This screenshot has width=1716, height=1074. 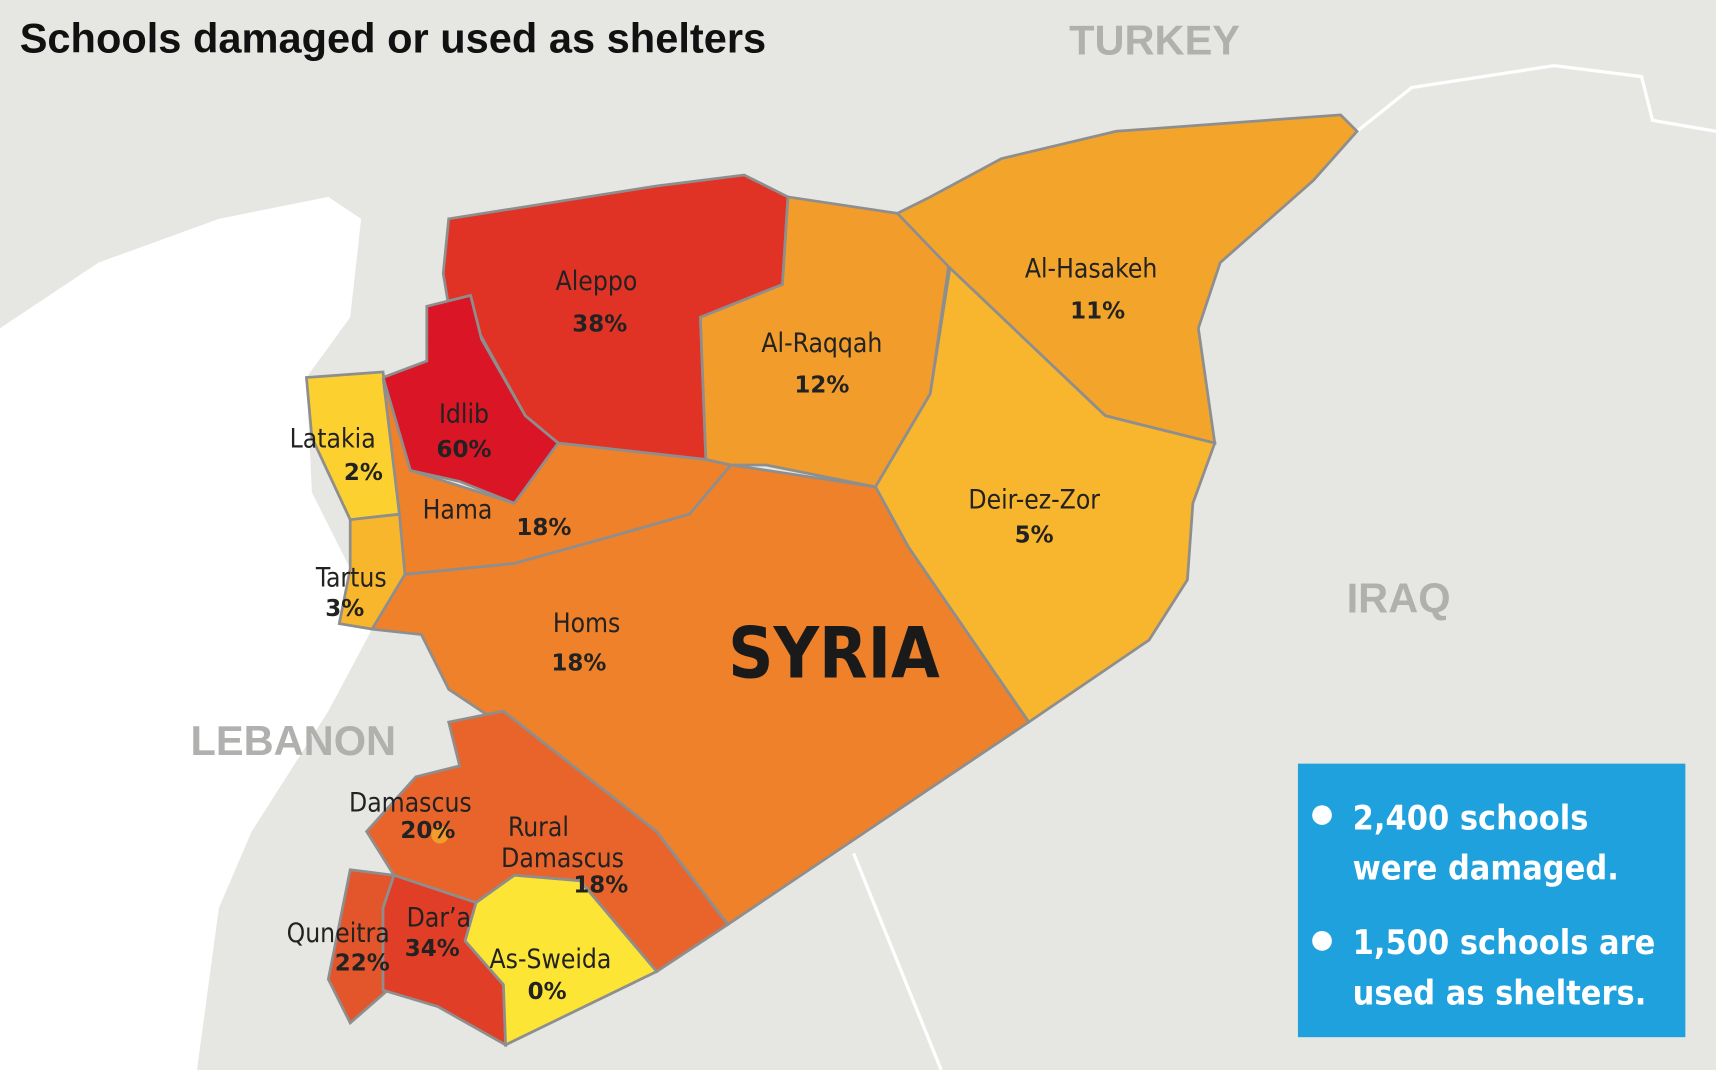 I want to click on region-share: 38%, so click(x=599, y=324).